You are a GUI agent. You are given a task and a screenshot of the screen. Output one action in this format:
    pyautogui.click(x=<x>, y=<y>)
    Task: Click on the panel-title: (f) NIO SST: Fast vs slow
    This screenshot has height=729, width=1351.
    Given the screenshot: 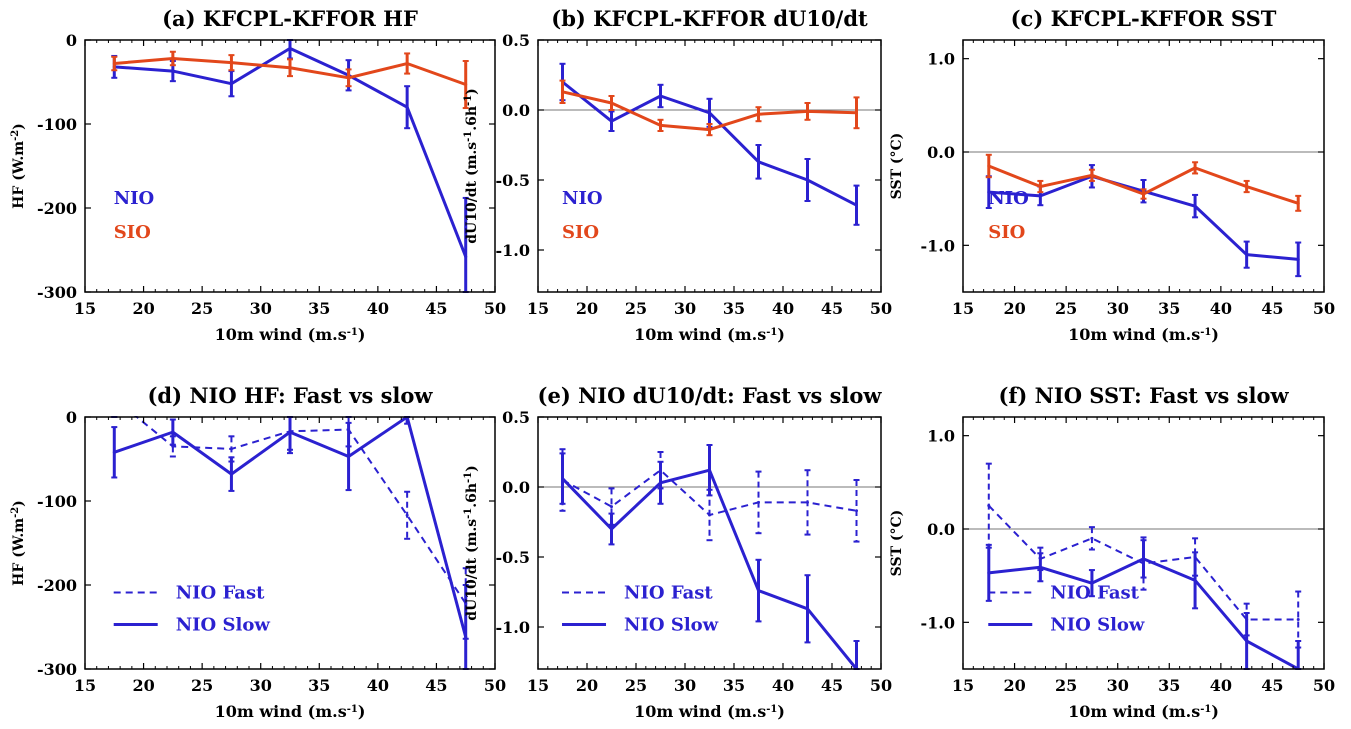 What is the action you would take?
    pyautogui.click(x=1143, y=395)
    